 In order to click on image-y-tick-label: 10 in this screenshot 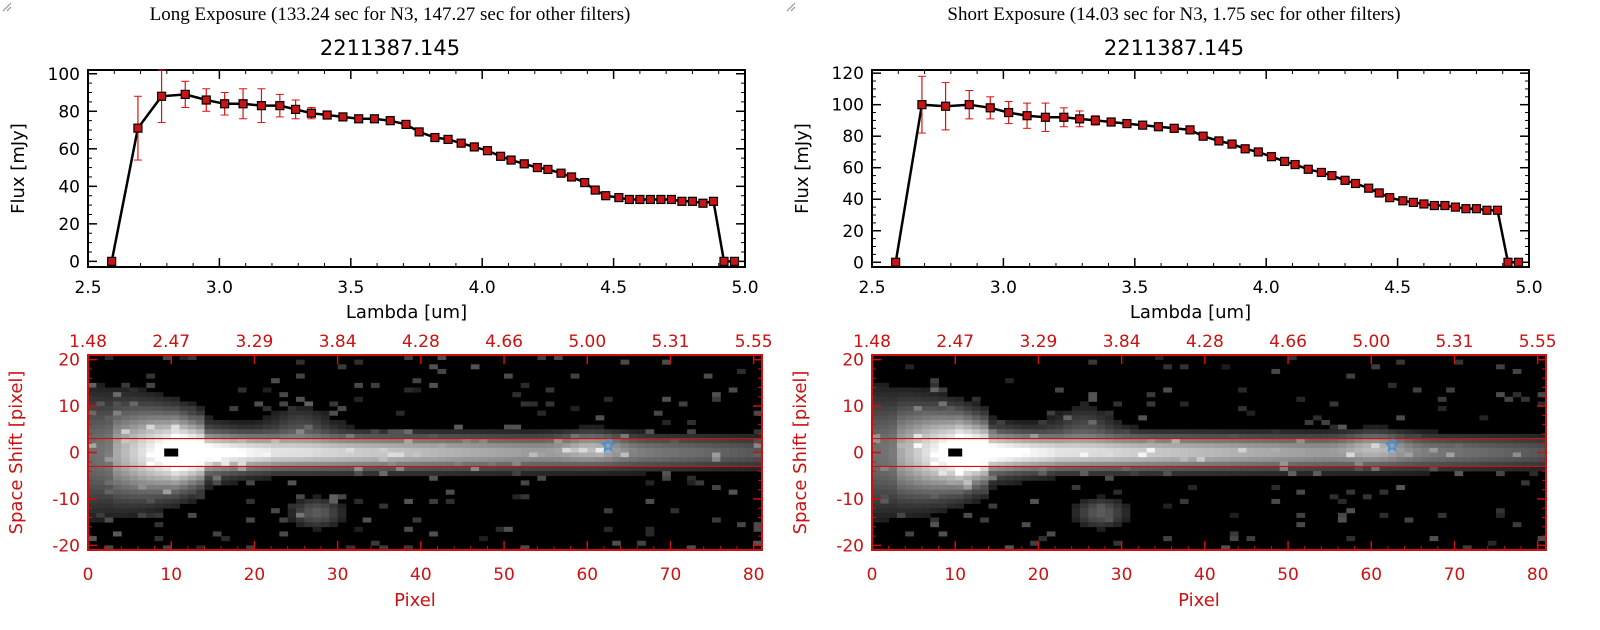, I will do `click(69, 407)`.